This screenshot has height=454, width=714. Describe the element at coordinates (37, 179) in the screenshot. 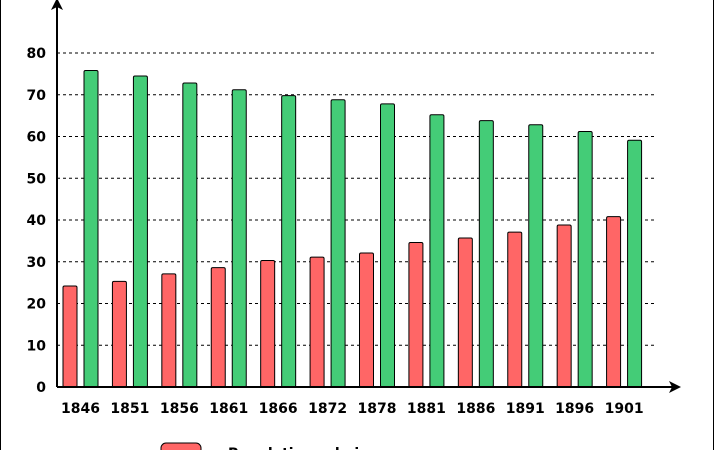

I see `y-tick-label: 50` at that location.